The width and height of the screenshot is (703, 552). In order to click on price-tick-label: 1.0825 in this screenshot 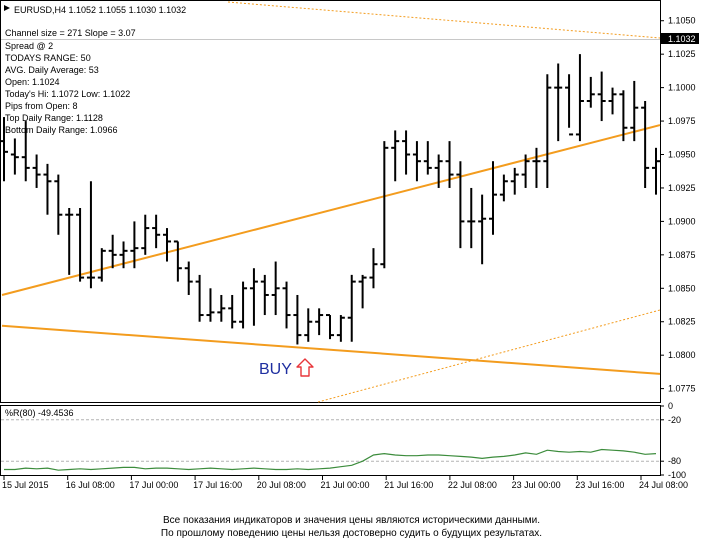, I will do `click(682, 322)`.